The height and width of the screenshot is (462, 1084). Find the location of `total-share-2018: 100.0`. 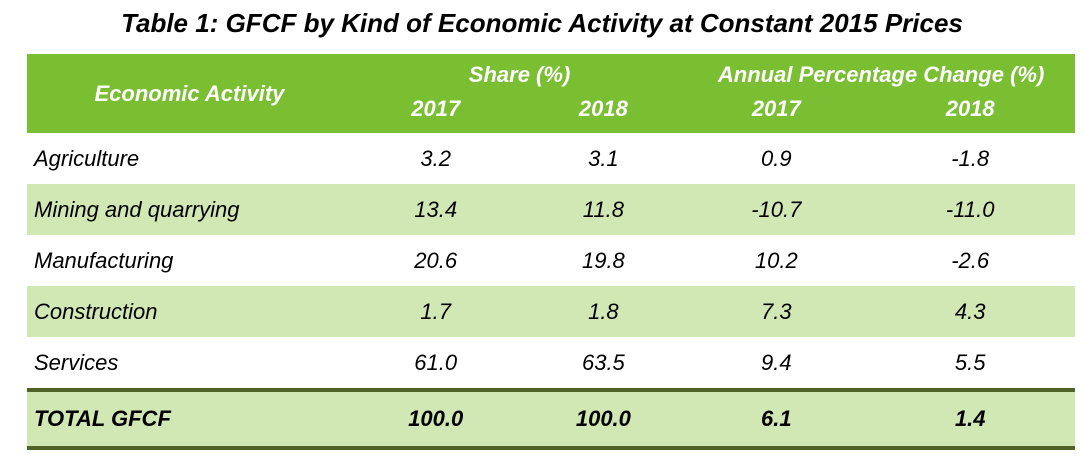

total-share-2018: 100.0 is located at coordinates (603, 419).